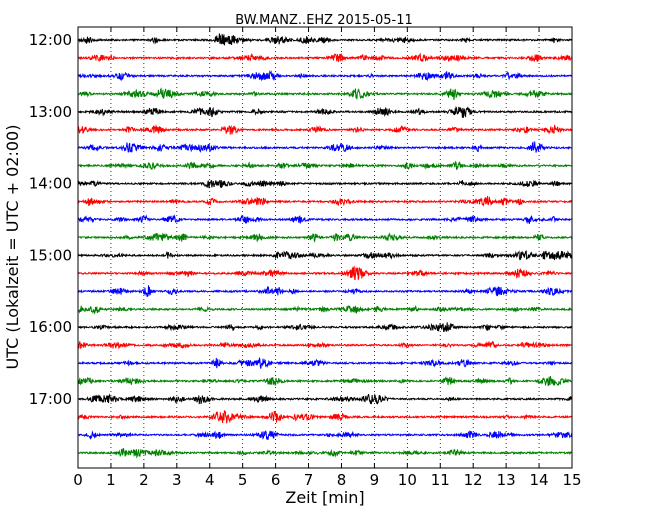 The image size is (650, 520). Describe the element at coordinates (78, 480) in the screenshot. I see `x-tick-label: 0` at that location.